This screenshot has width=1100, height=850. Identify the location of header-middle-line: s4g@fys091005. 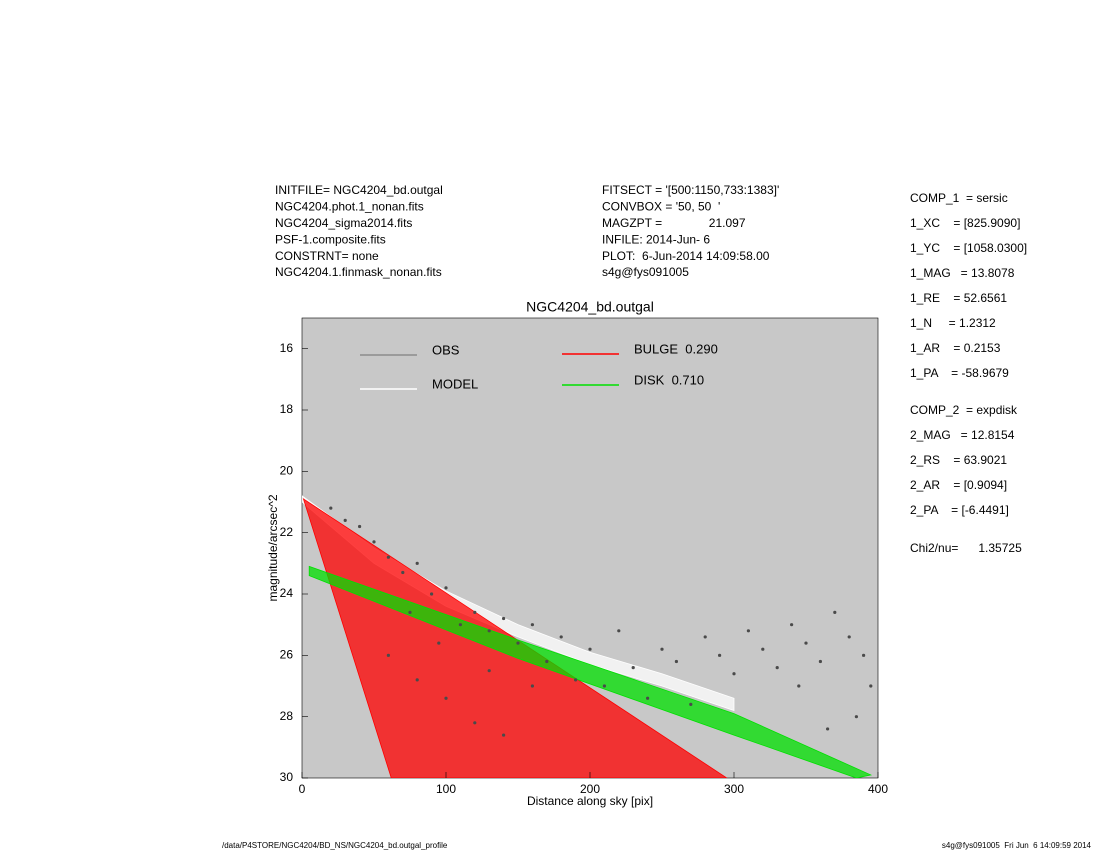
(645, 272).